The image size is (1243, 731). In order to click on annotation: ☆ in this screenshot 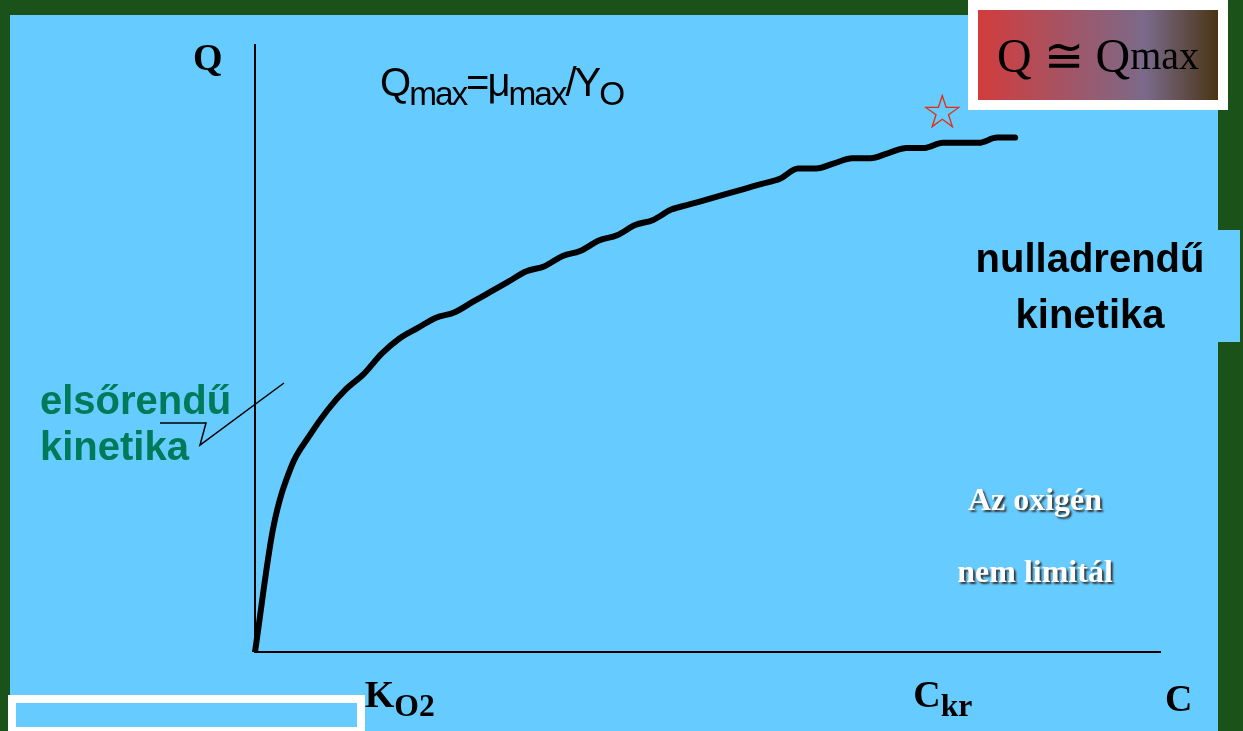, I will do `click(942, 111)`.